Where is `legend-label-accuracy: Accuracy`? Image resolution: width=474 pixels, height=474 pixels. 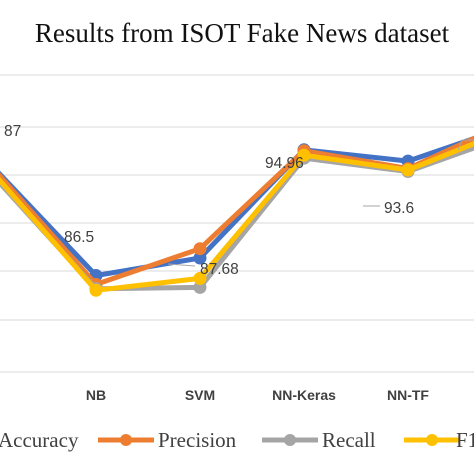
legend-label-accuracy: Accuracy is located at coordinates (39, 440).